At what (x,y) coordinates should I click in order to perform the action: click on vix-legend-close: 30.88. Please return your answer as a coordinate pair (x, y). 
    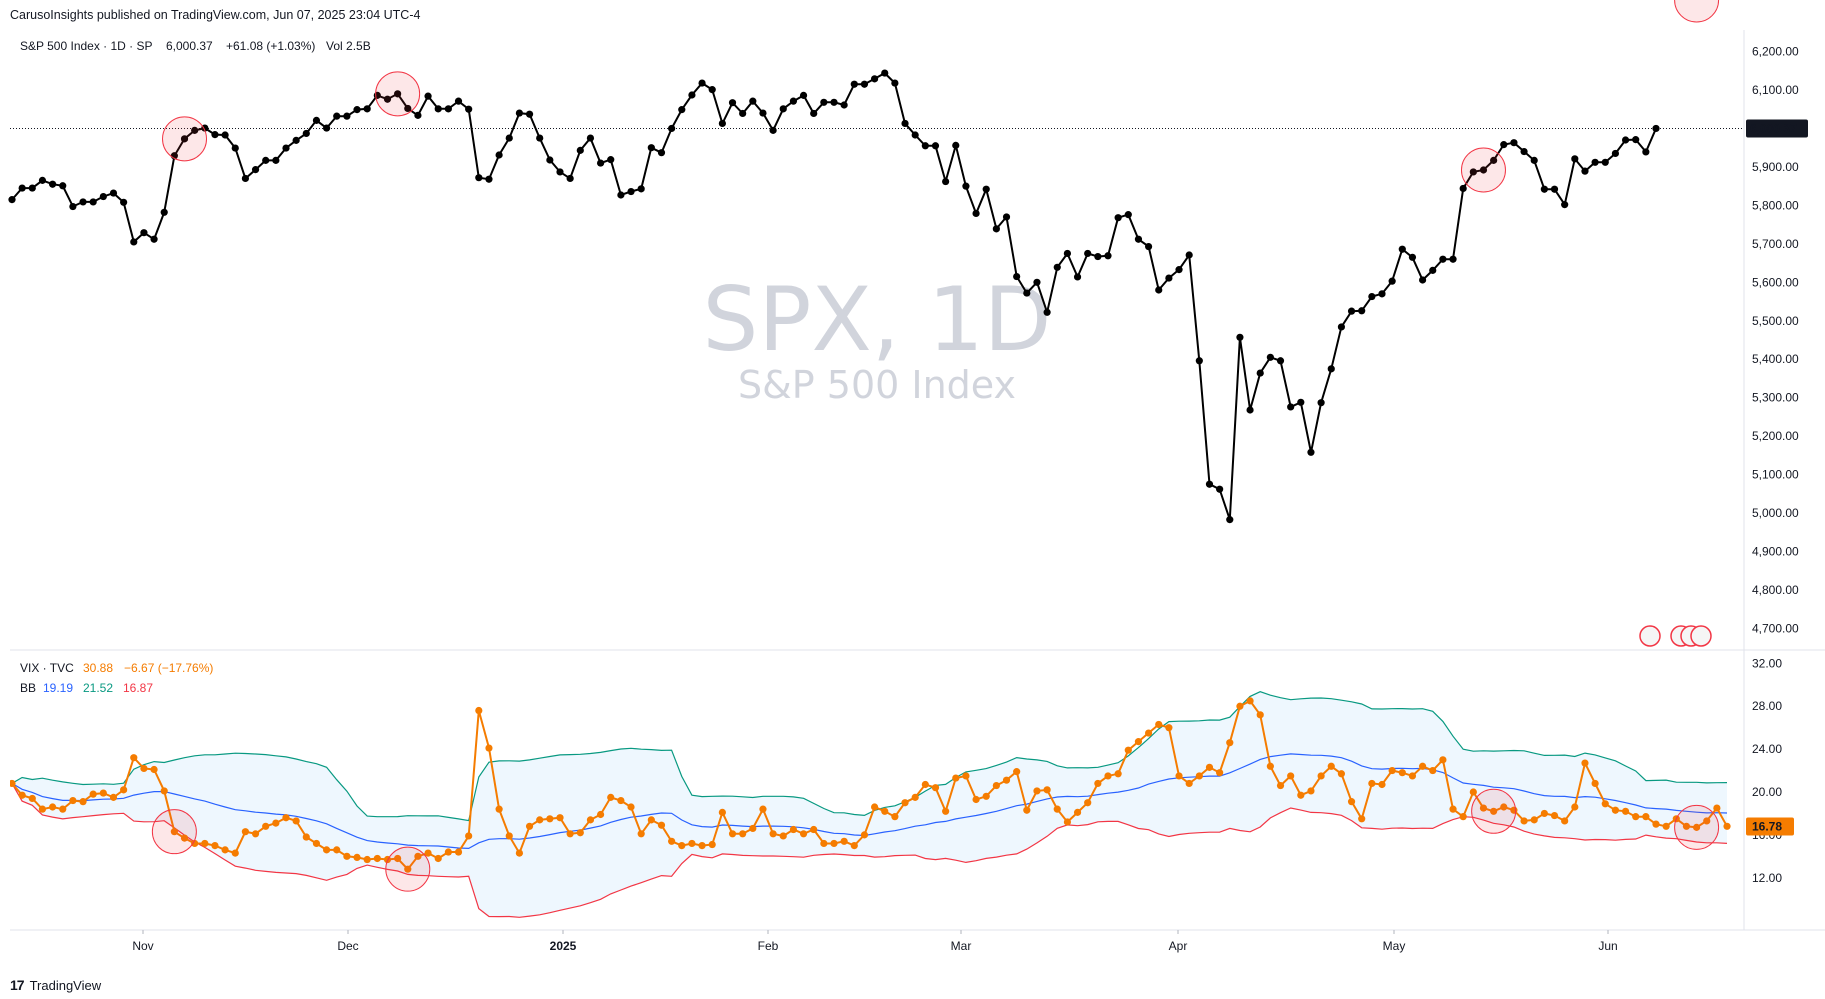
    Looking at the image, I should click on (98, 668).